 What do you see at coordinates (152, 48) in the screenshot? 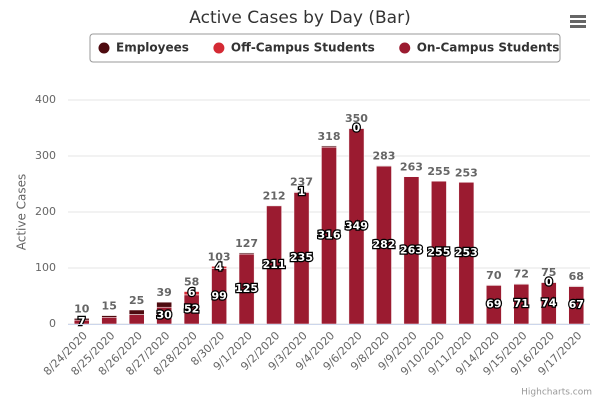
I see `legend-label: Employees` at bounding box center [152, 48].